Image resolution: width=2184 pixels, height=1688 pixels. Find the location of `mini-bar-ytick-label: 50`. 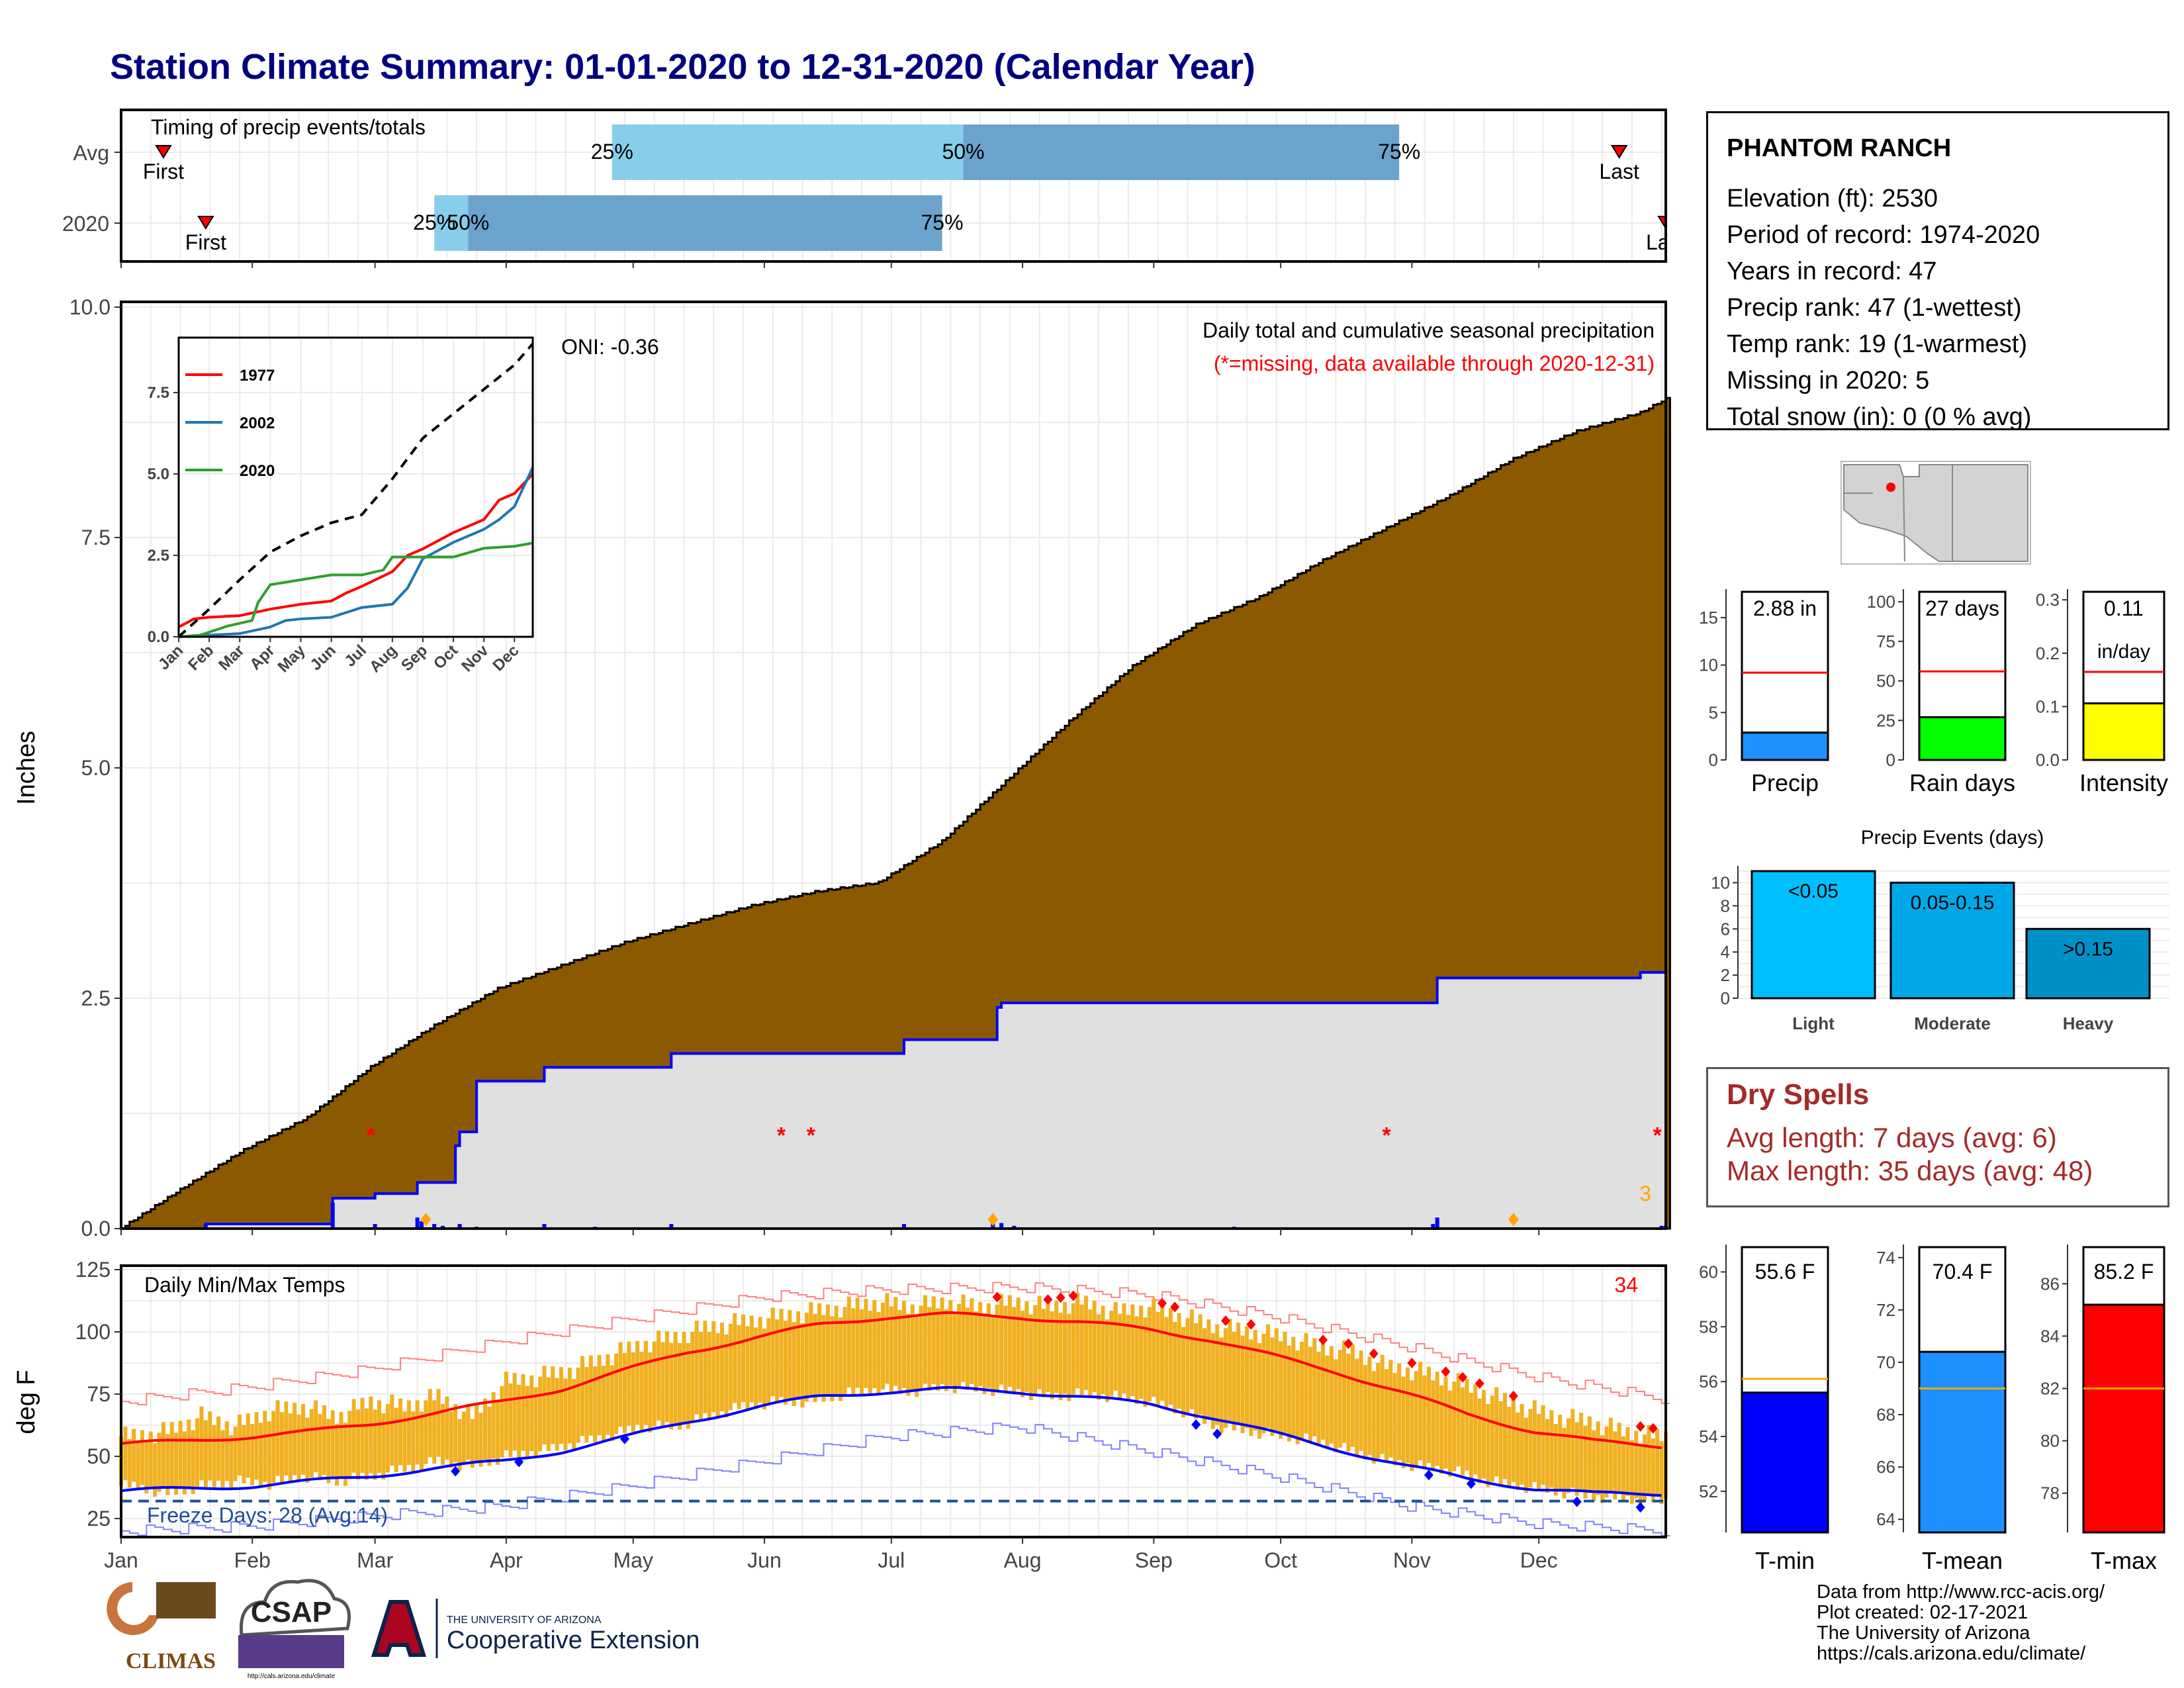

mini-bar-ytick-label: 50 is located at coordinates (1885, 681).